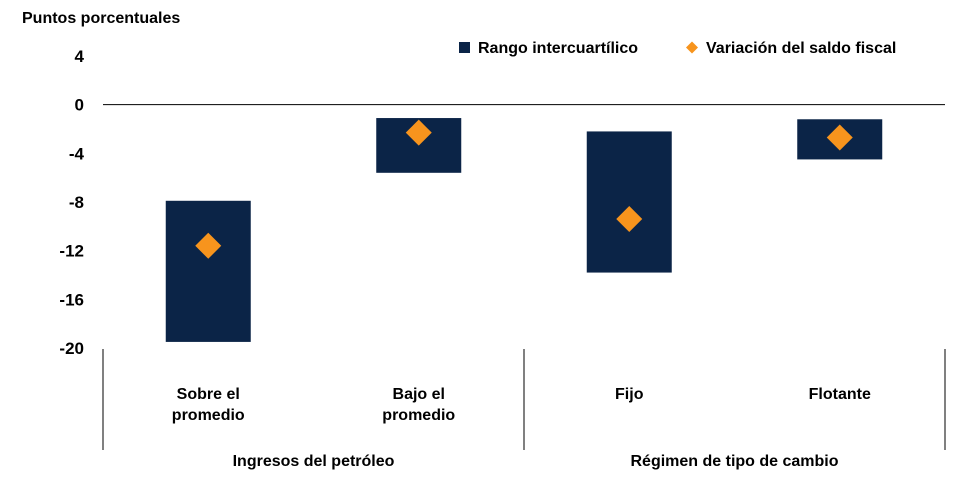 The image size is (961, 486). What do you see at coordinates (801, 48) in the screenshot?
I see `legend-label-marker: Variación del saldo fiscal` at bounding box center [801, 48].